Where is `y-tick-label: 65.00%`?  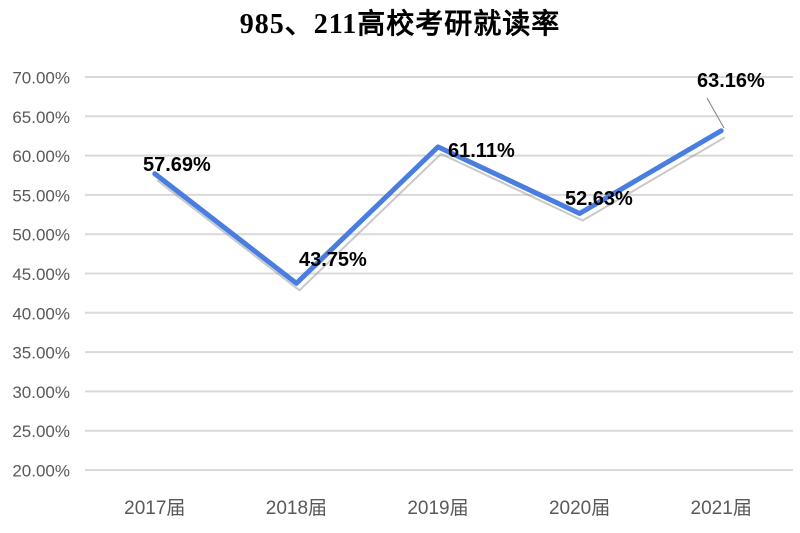
y-tick-label: 65.00% is located at coordinates (41, 117).